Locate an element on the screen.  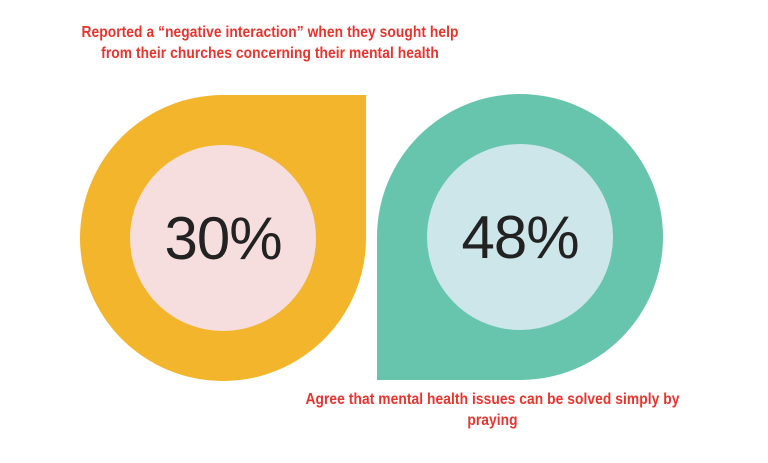
stat-value-30: 30% is located at coordinates (223, 238).